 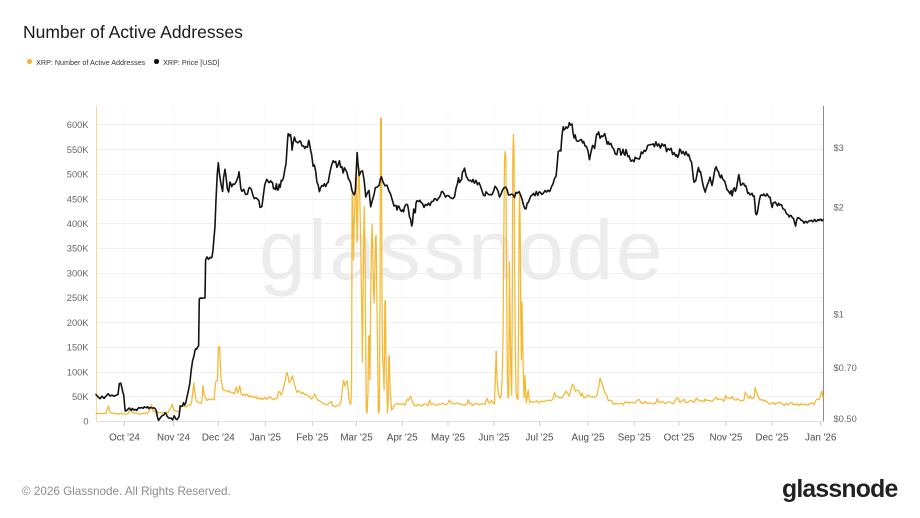 I want to click on svg-text: Jul '25, so click(x=539, y=438).